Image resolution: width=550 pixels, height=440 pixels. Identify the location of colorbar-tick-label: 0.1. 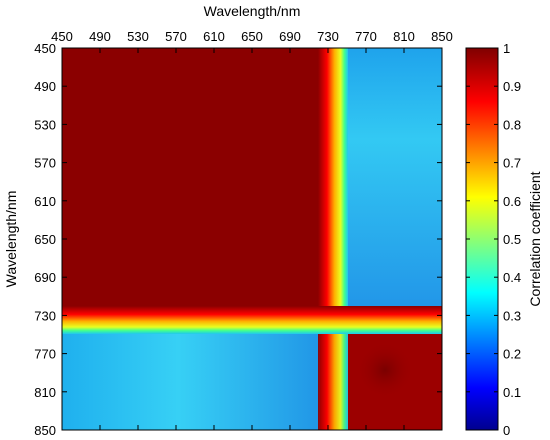
(512, 392).